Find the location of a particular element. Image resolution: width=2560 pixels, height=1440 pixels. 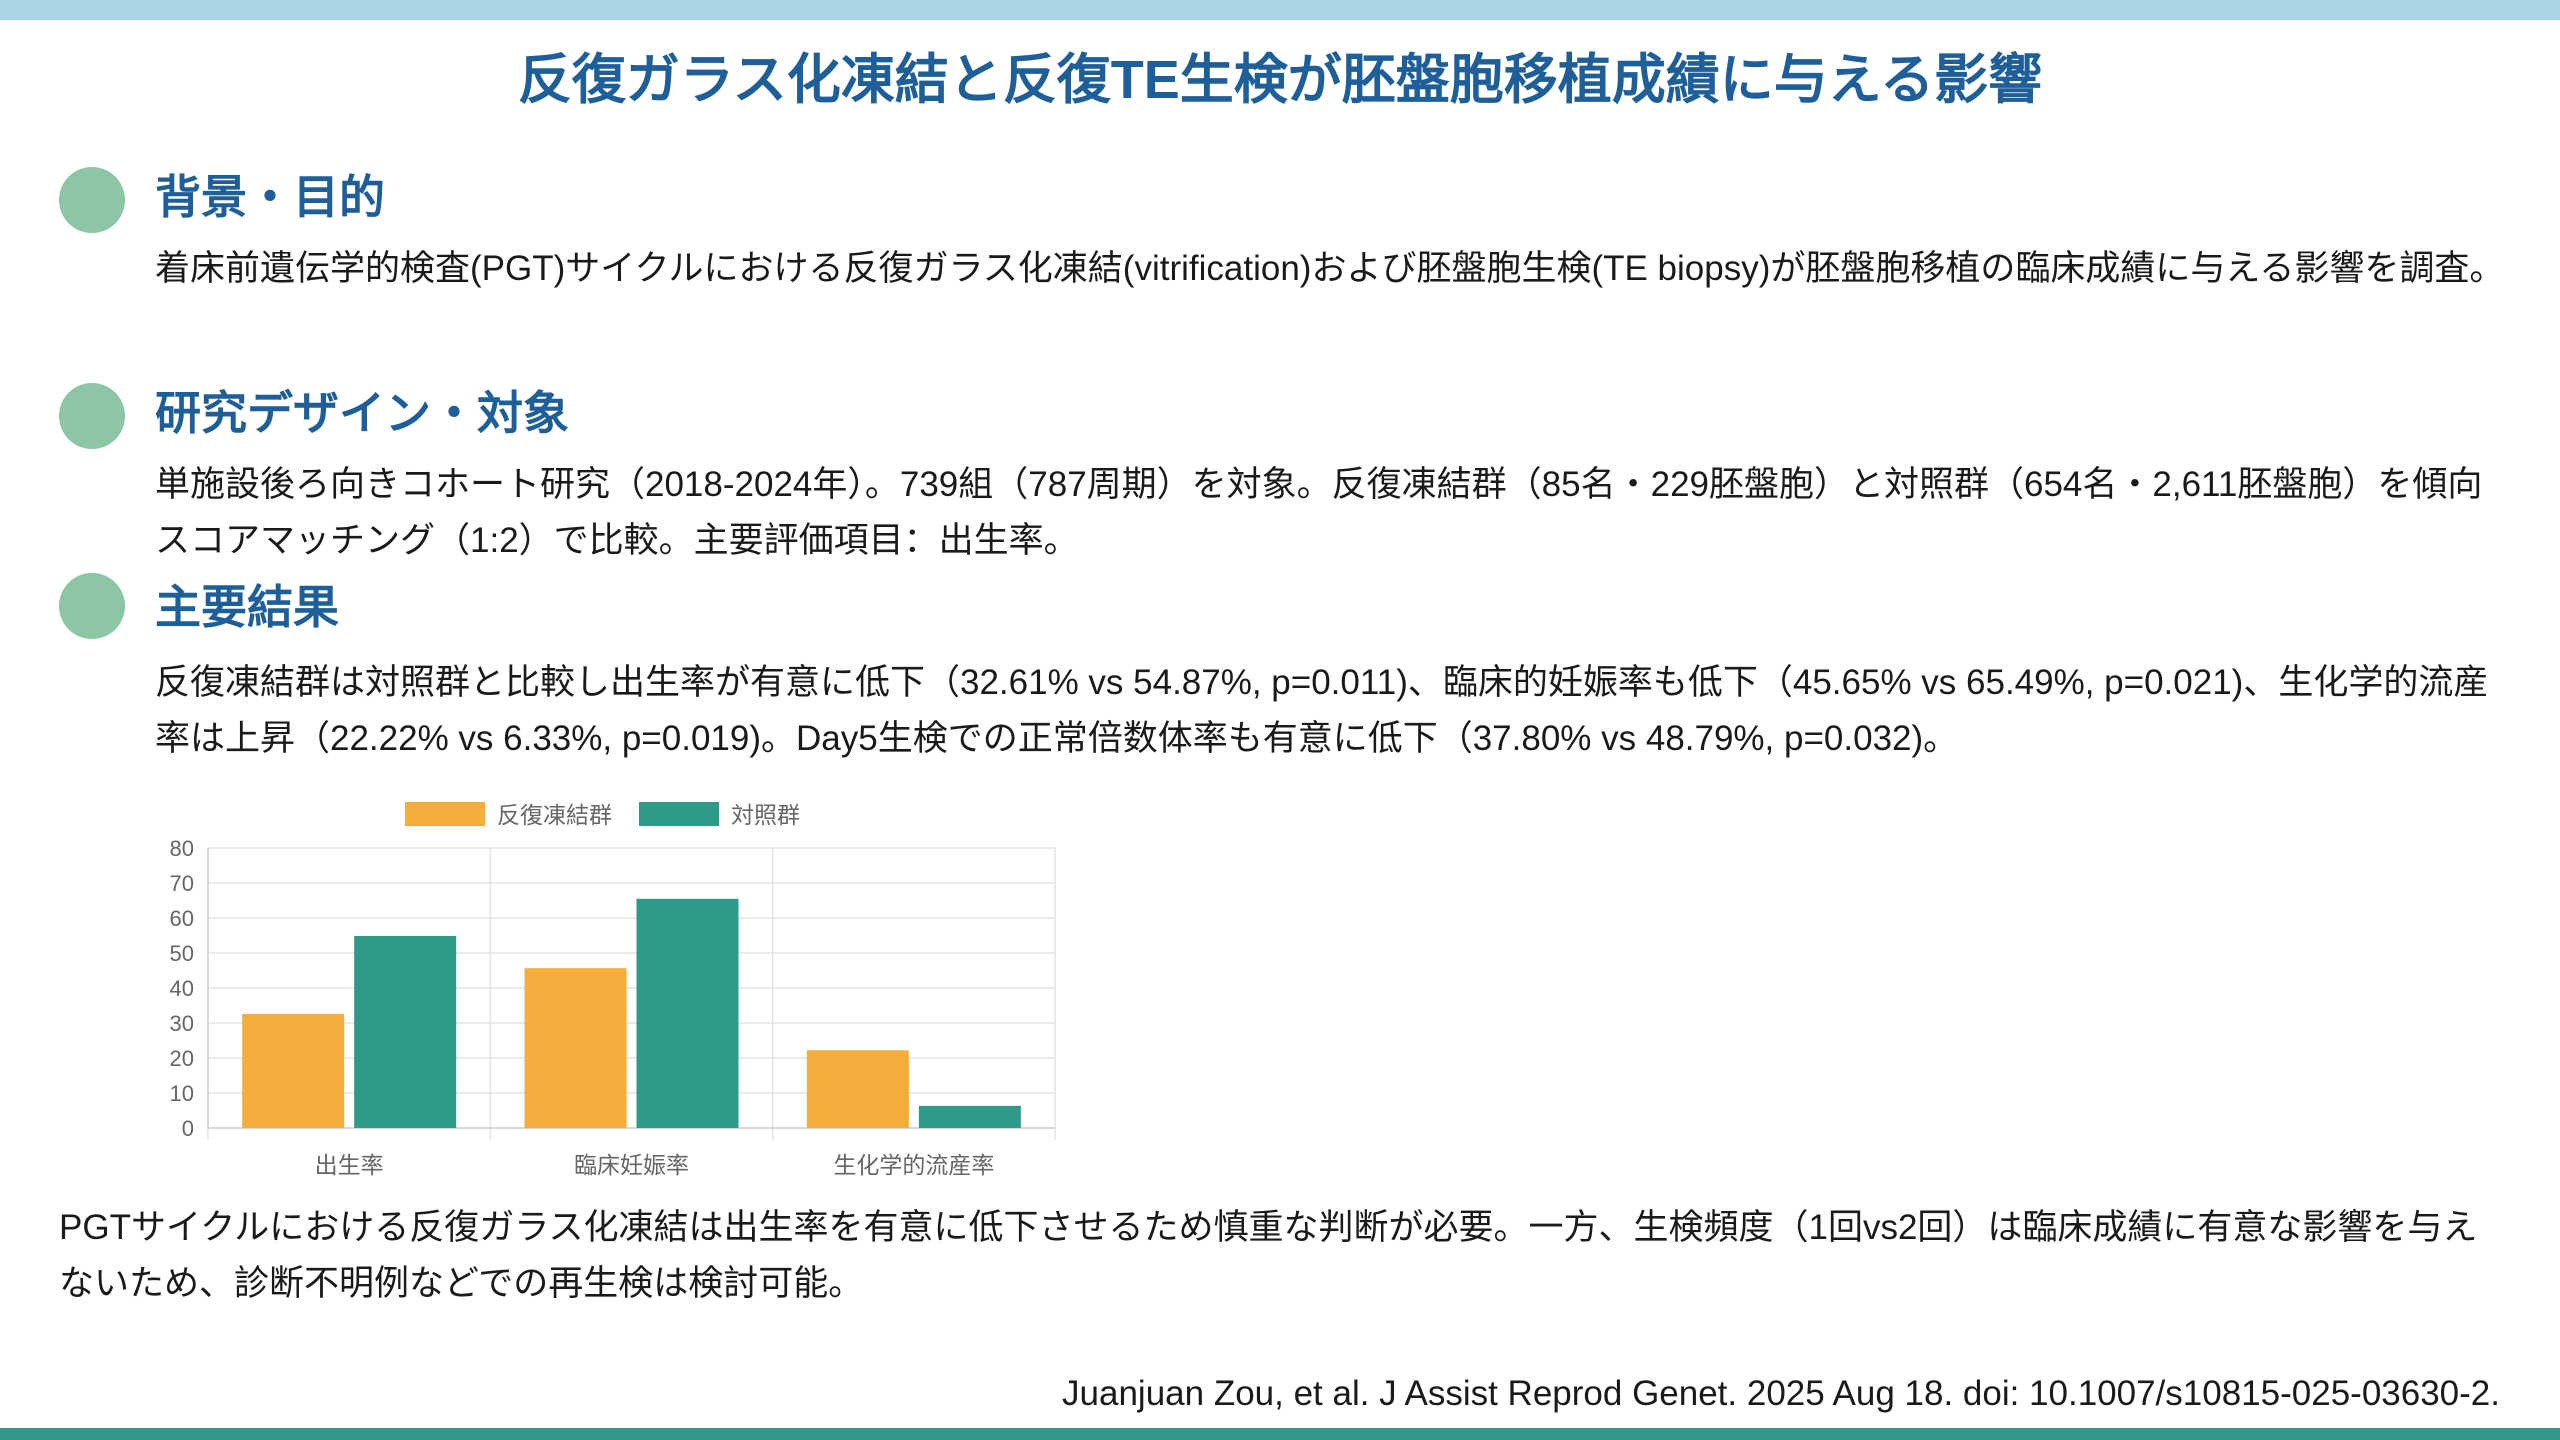

y-tick-label: 60 is located at coordinates (182, 918).